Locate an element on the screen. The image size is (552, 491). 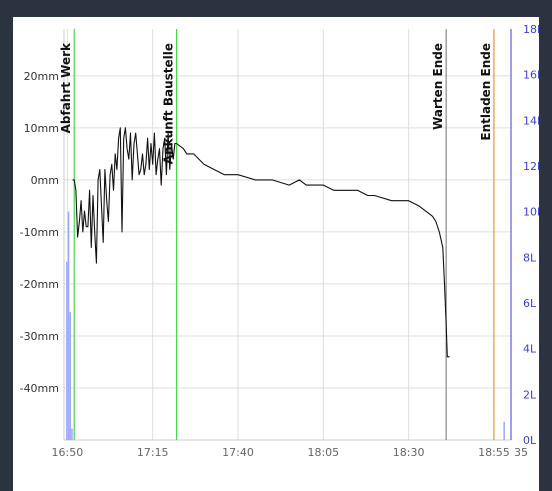
left-tick-label: -20mm is located at coordinates (39, 284).